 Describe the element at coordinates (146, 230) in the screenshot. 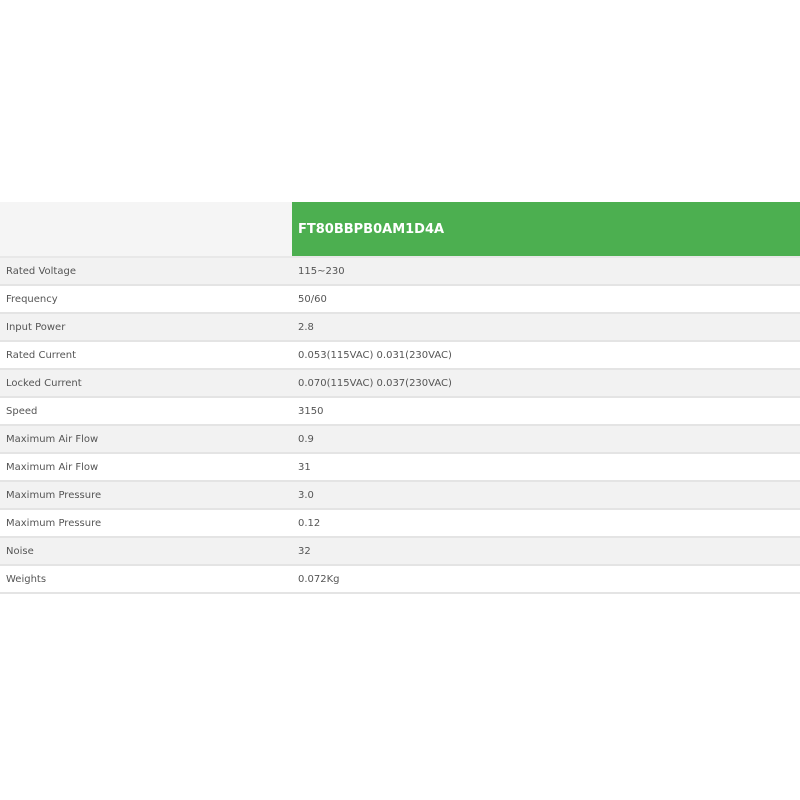

I see `header-blank-cell` at that location.